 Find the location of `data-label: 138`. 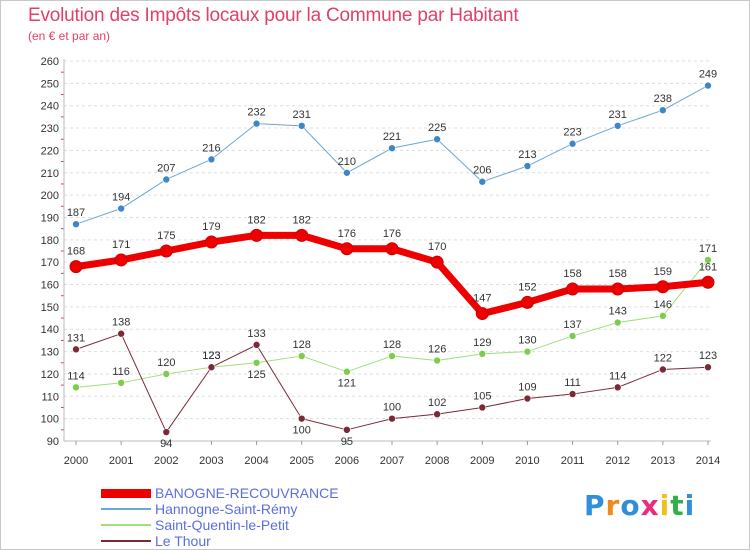

data-label: 138 is located at coordinates (121, 323).